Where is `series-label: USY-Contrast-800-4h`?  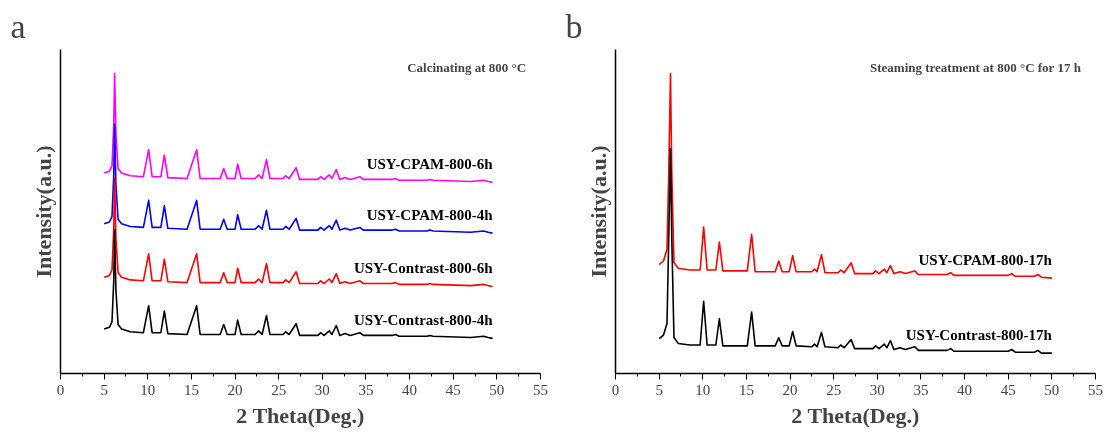 series-label: USY-Contrast-800-4h is located at coordinates (423, 319).